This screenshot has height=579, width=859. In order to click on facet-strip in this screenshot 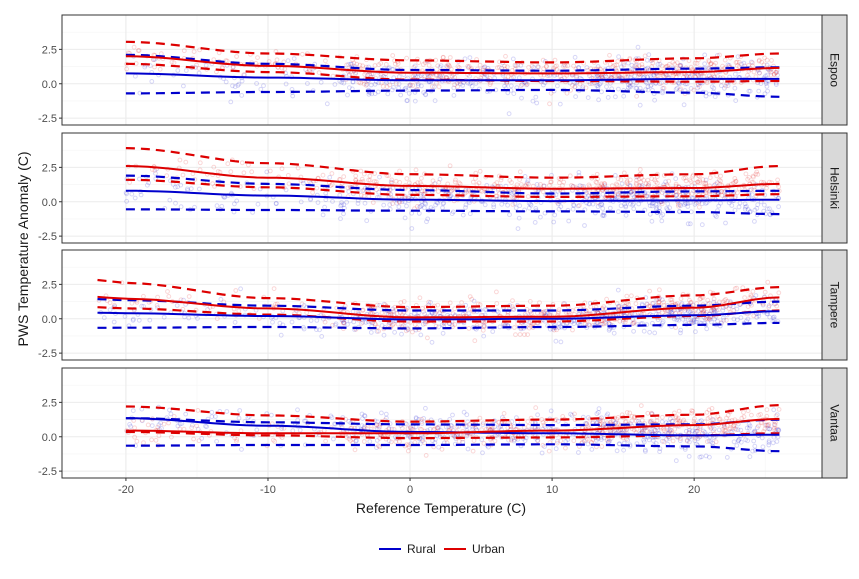, I will do `click(834, 70)`.